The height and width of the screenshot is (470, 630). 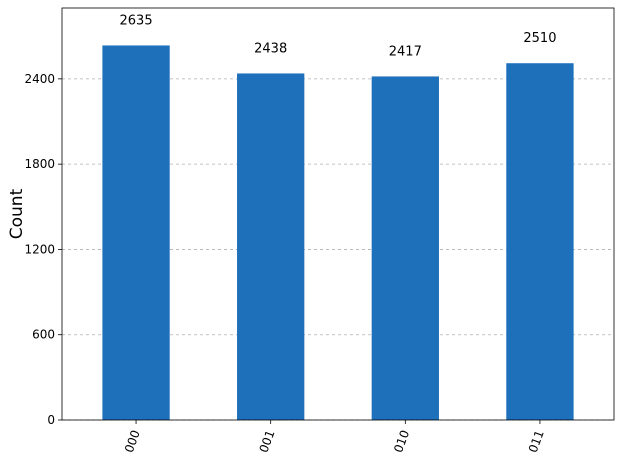 What do you see at coordinates (270, 48) in the screenshot?
I see `value-label: 2438` at bounding box center [270, 48].